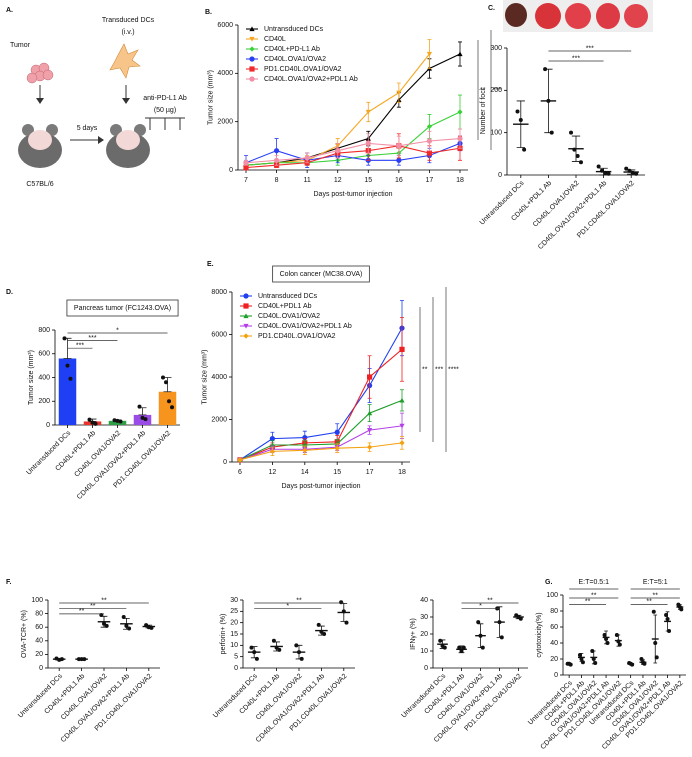  I want to click on group-label: E:T=0.5:1, so click(593, 582).